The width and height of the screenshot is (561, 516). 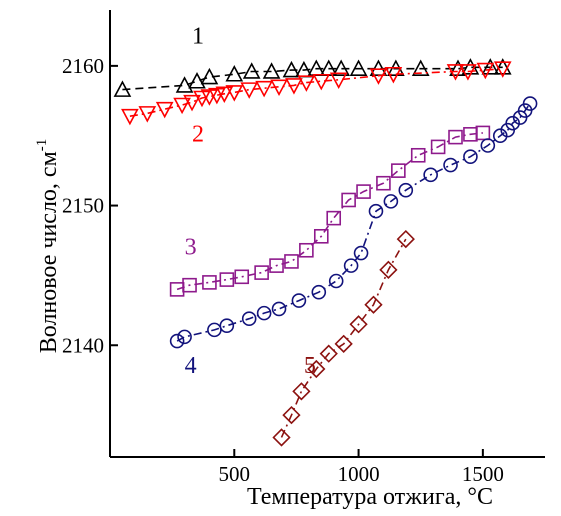 I want to click on y-axis-label-group: Волновое число, см-1, so click(x=48, y=246).